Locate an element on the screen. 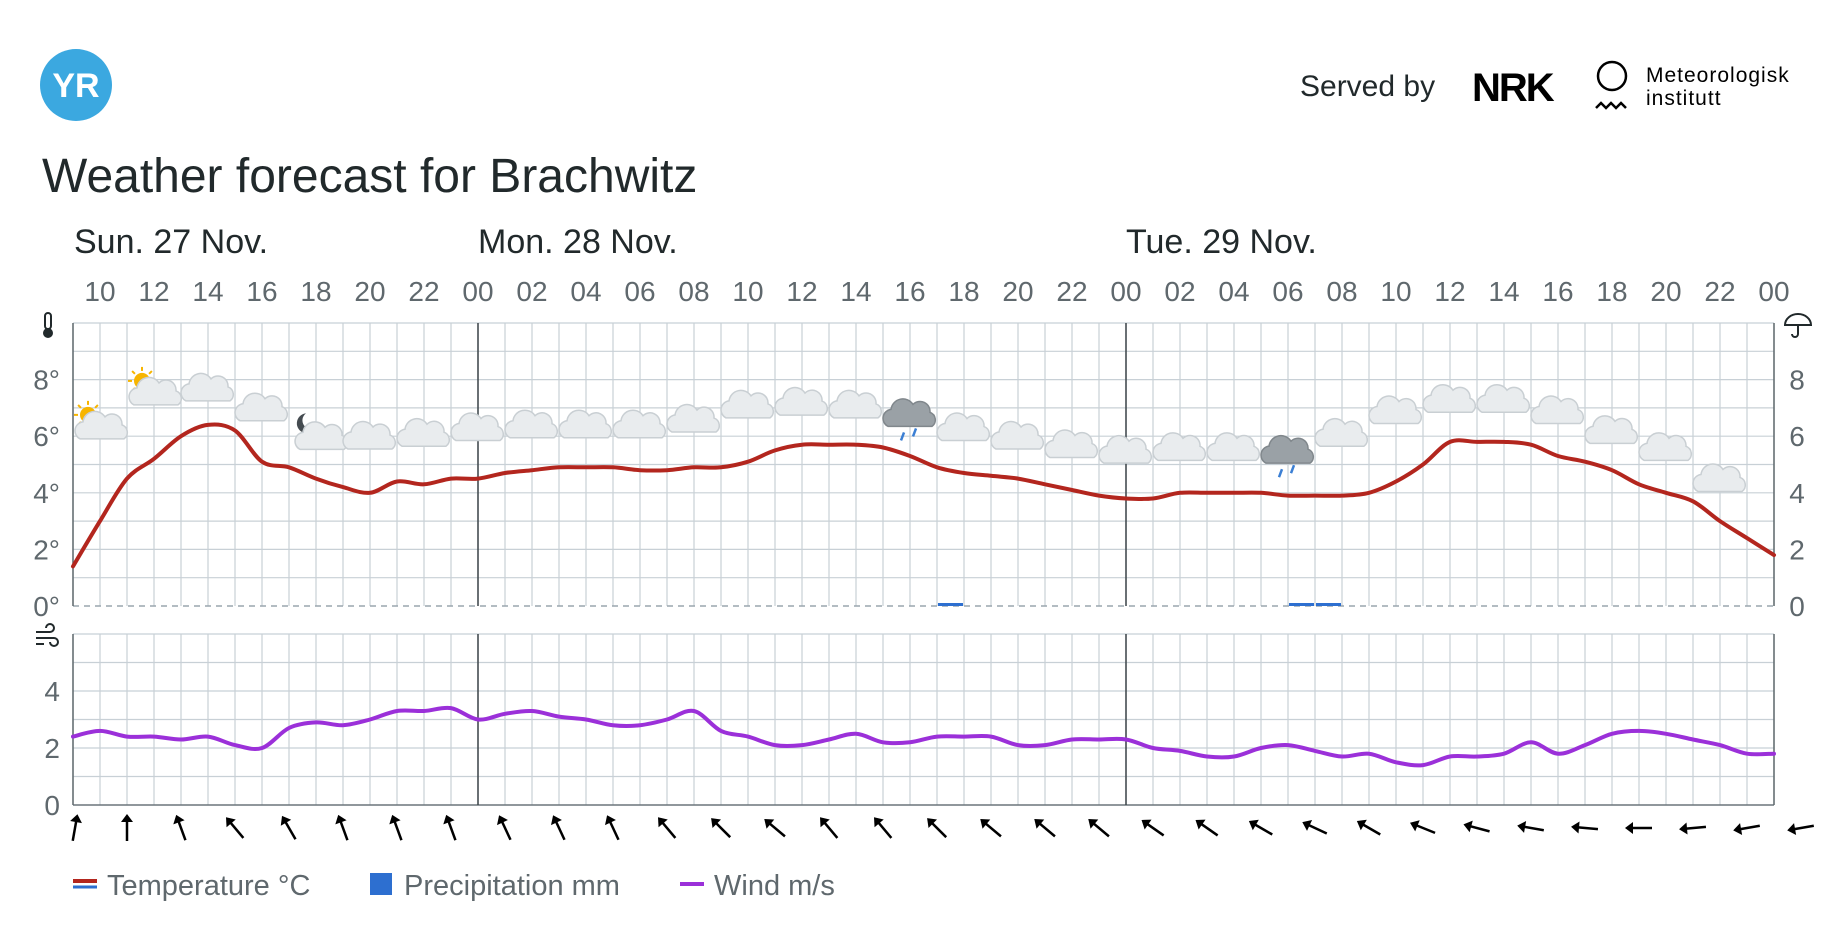  yr-logo: YR is located at coordinates (76, 85).